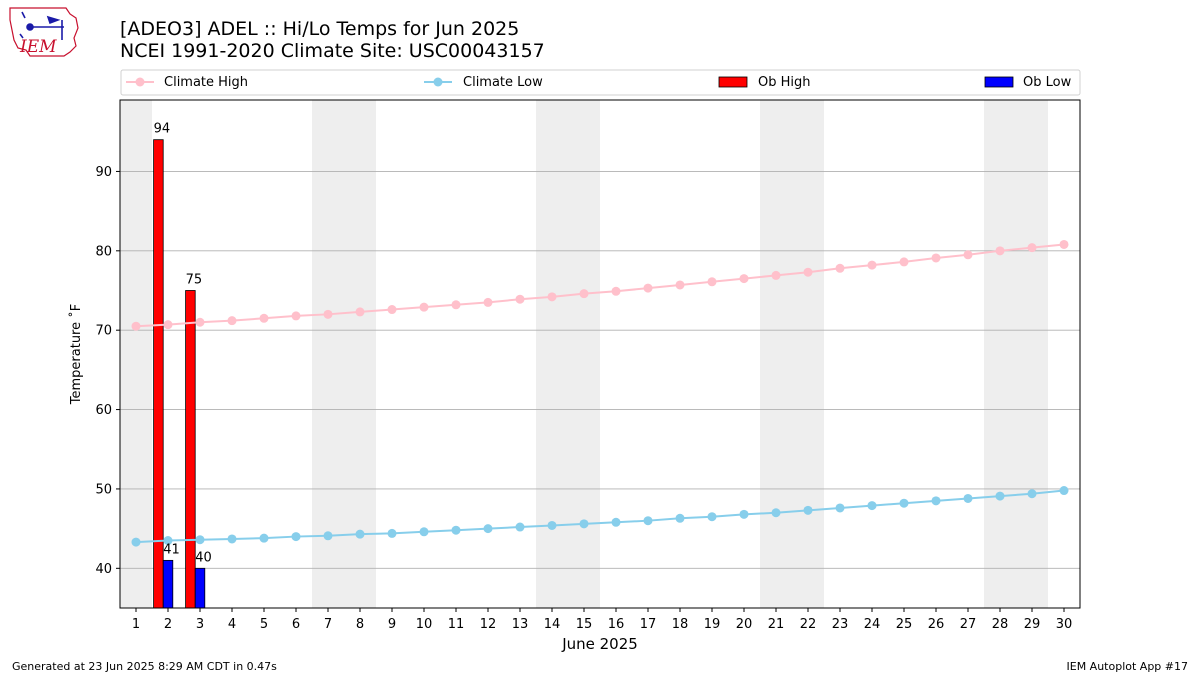  Describe the element at coordinates (194, 280) in the screenshot. I see `ob-high-label-day-3: 75` at that location.